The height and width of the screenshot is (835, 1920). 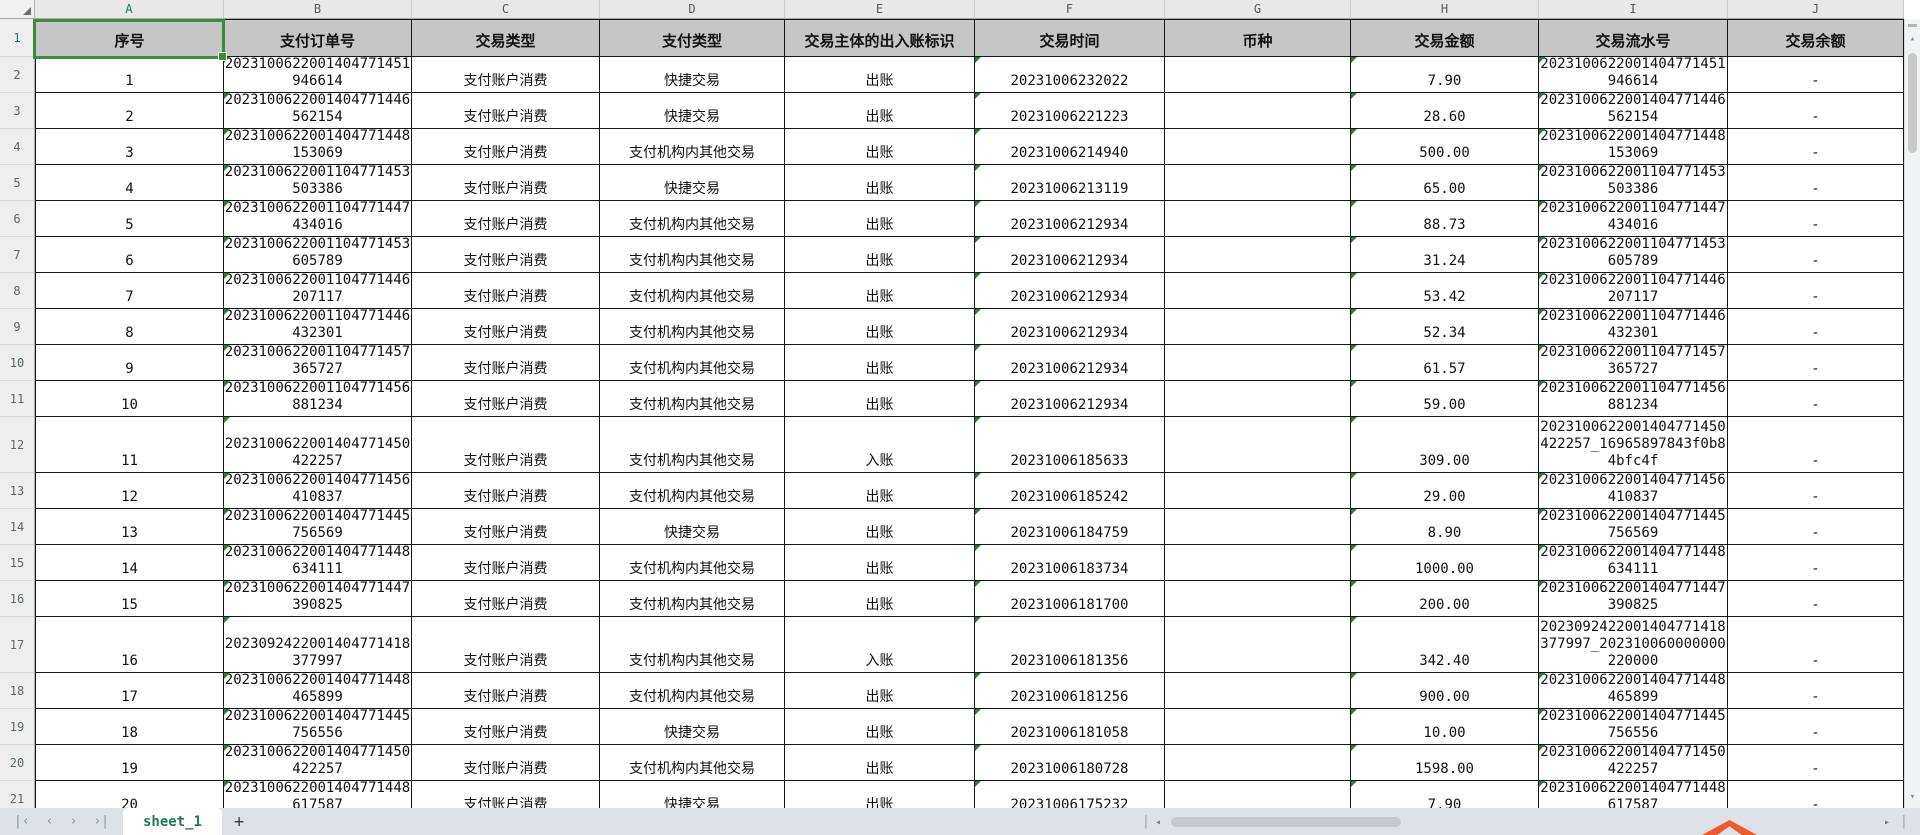 I want to click on horizontal-scroll-thumb, so click(x=1286, y=822).